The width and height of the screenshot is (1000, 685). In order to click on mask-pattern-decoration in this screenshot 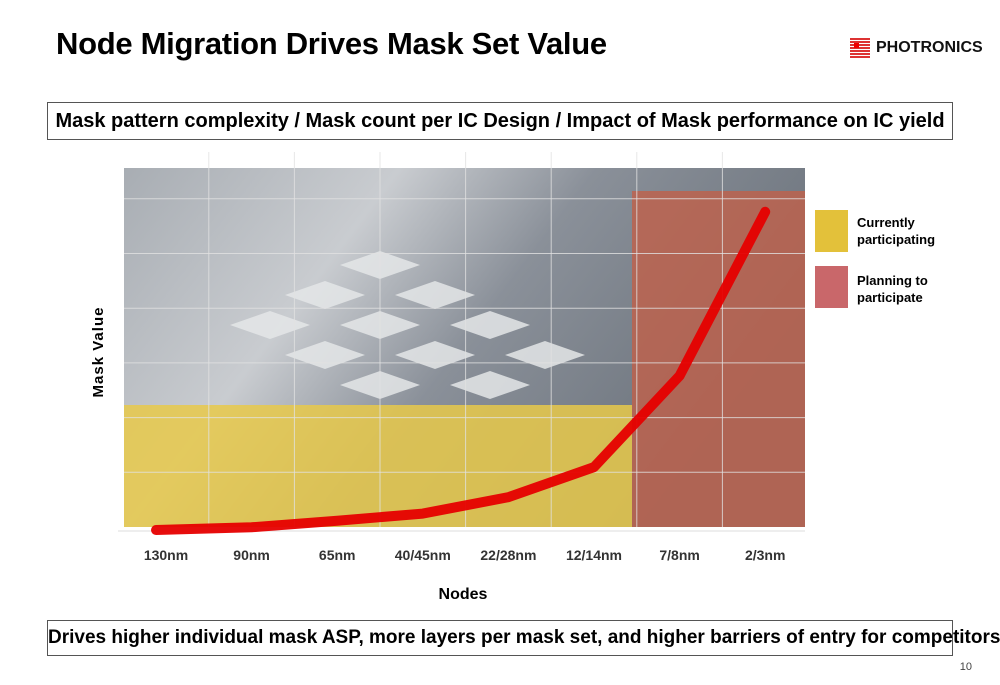, I will do `click(407, 325)`.